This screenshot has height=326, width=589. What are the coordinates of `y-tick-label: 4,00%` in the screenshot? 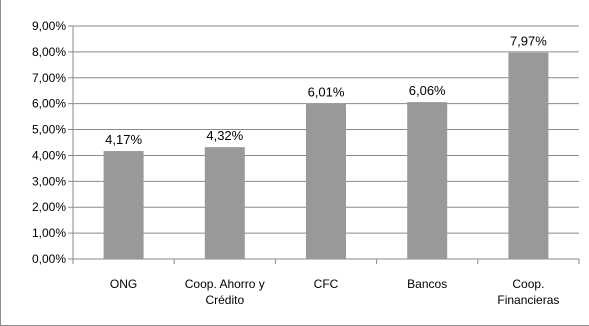 It's located at (49, 155).